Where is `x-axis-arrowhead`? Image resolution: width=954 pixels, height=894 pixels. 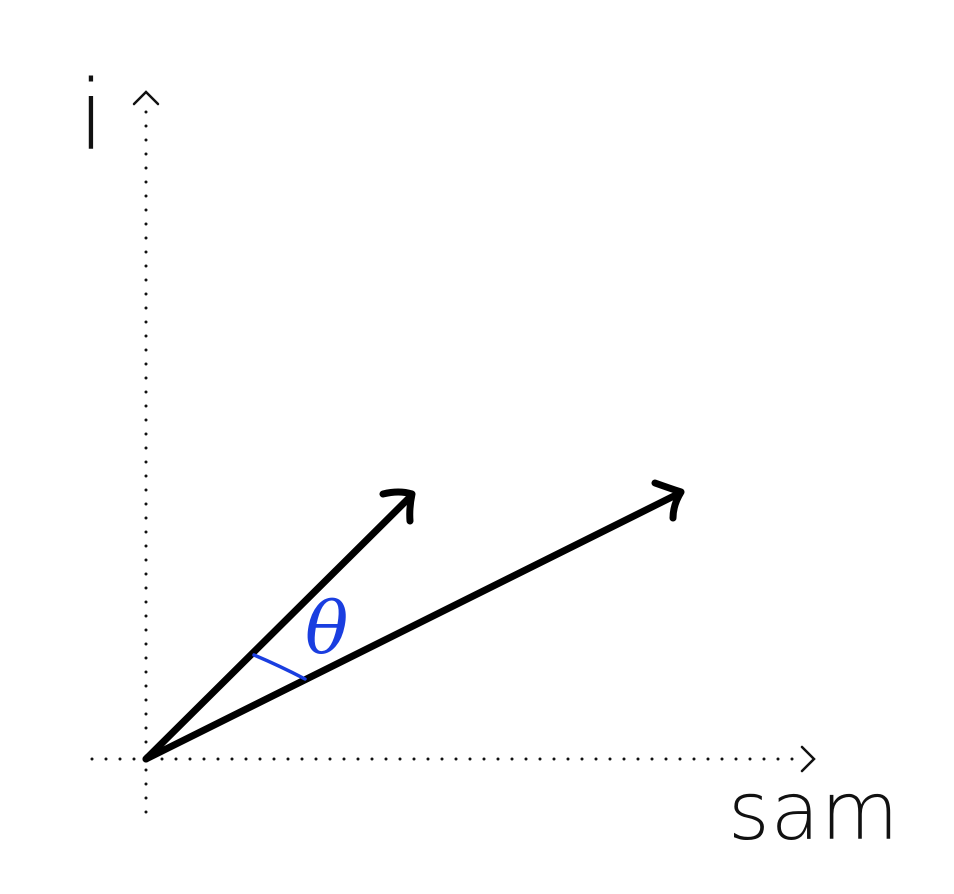 x-axis-arrowhead is located at coordinates (808, 759).